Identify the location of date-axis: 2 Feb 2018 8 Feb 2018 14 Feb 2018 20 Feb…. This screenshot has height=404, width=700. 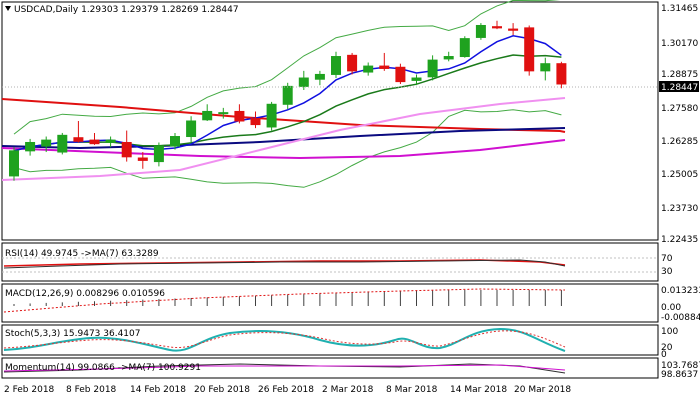
(287, 390).